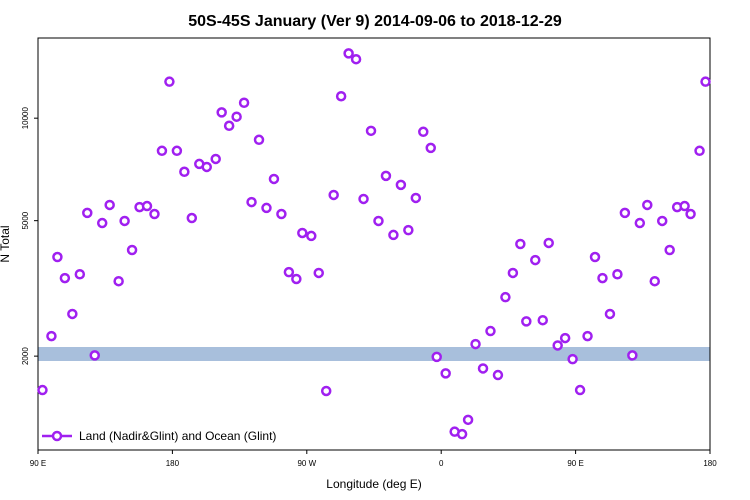 The width and height of the screenshot is (750, 500). I want to click on legend-marker, so click(57, 436).